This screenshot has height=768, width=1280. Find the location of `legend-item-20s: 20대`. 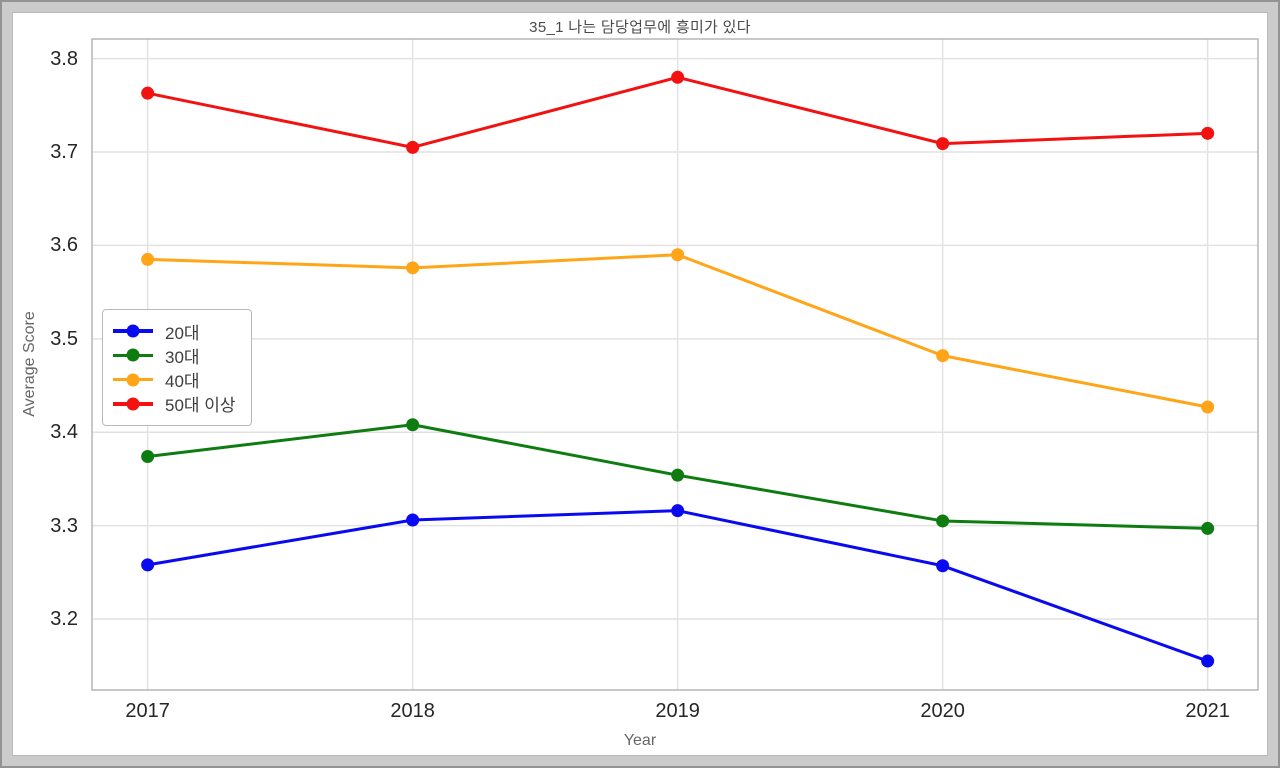

legend-item-20s: 20대 is located at coordinates (177, 331).